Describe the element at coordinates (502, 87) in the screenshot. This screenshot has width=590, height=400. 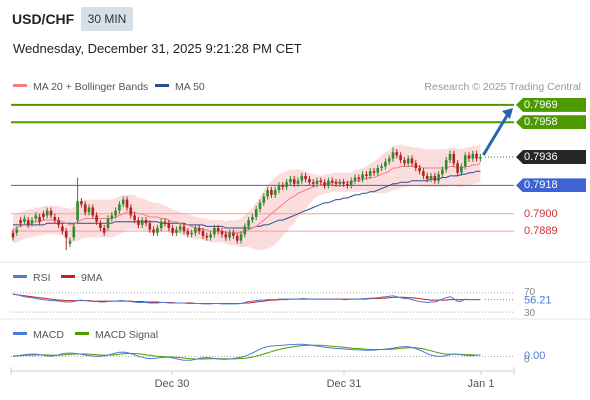
I see `credit-text: Research © 2025 Trading Central` at that location.